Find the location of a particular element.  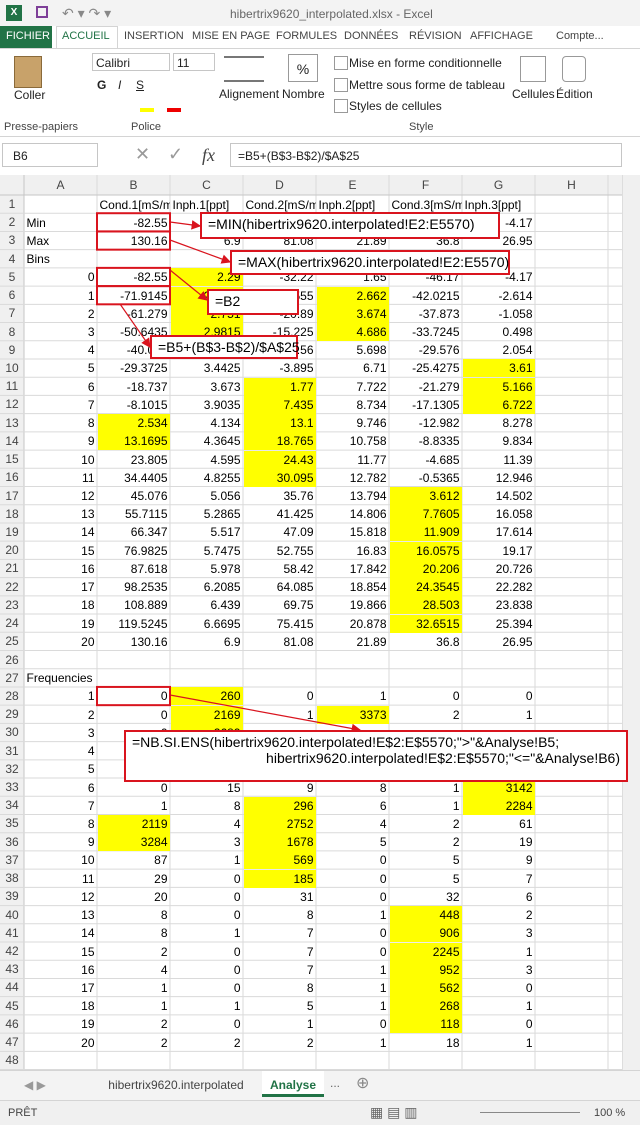

cell: 34.4405 is located at coordinates (146, 477).